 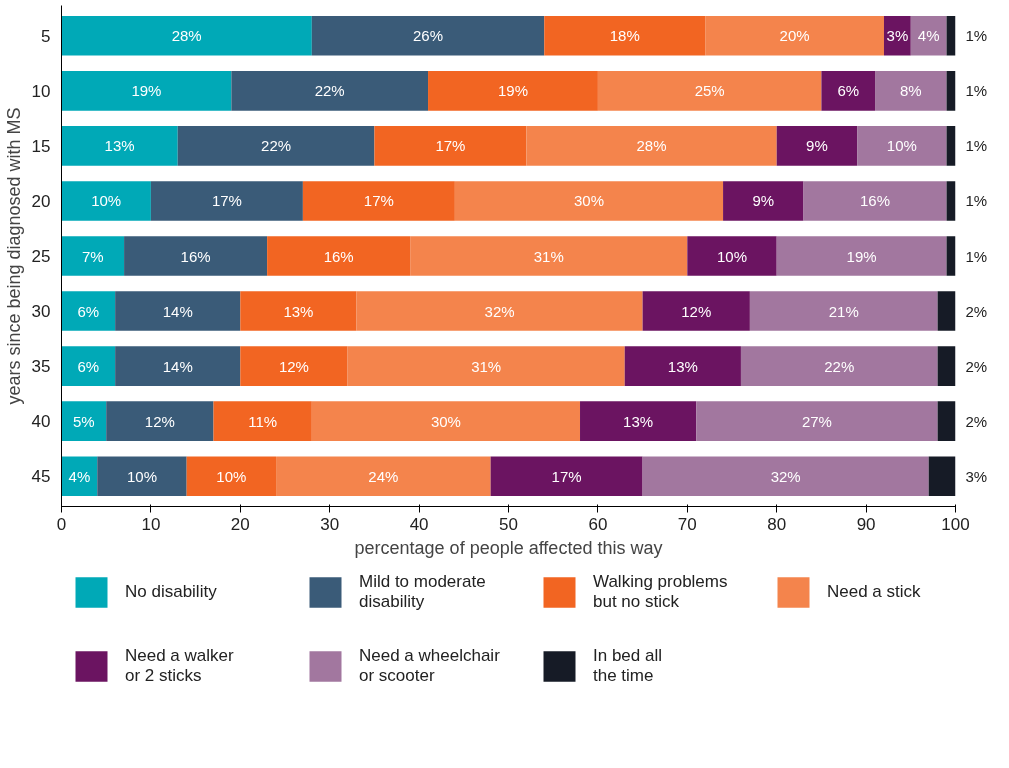 What do you see at coordinates (41, 312) in the screenshot?
I see `y-tick-label: 30` at bounding box center [41, 312].